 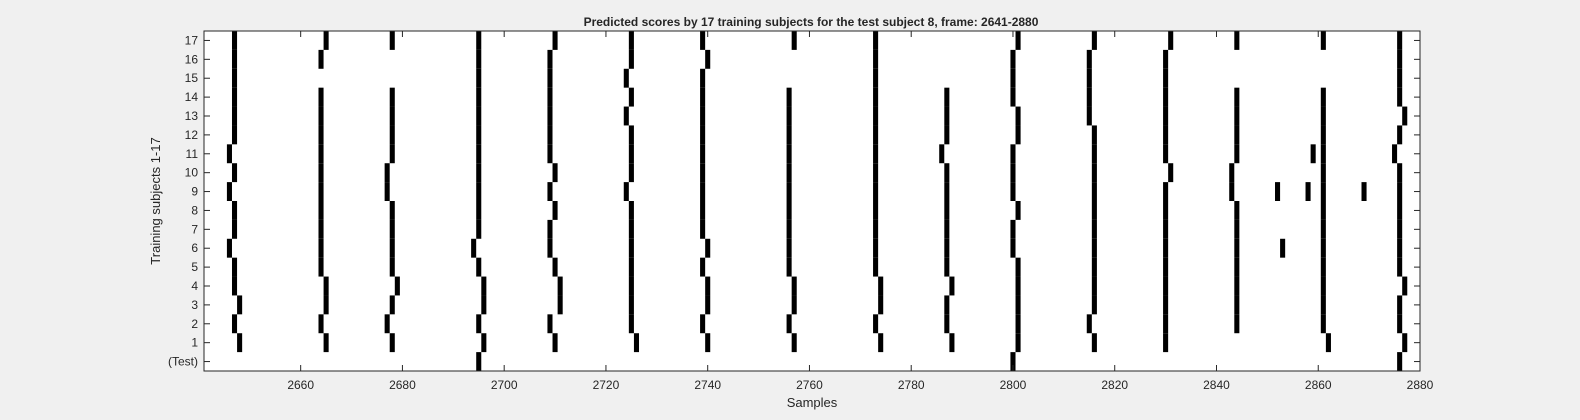 I want to click on y-axis-label: Training subjects 1-17, so click(x=155, y=200).